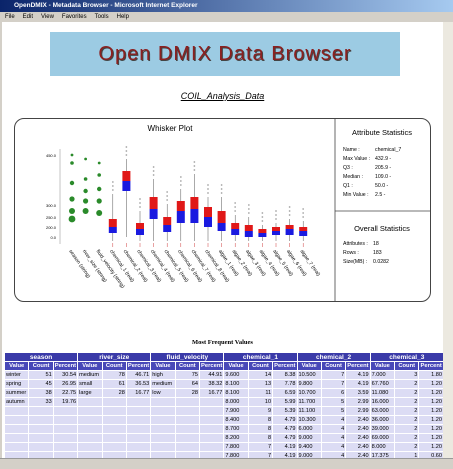 This screenshot has width=453, height=469. What do you see at coordinates (122, 17) in the screenshot?
I see `menu-item: Help` at bounding box center [122, 17].